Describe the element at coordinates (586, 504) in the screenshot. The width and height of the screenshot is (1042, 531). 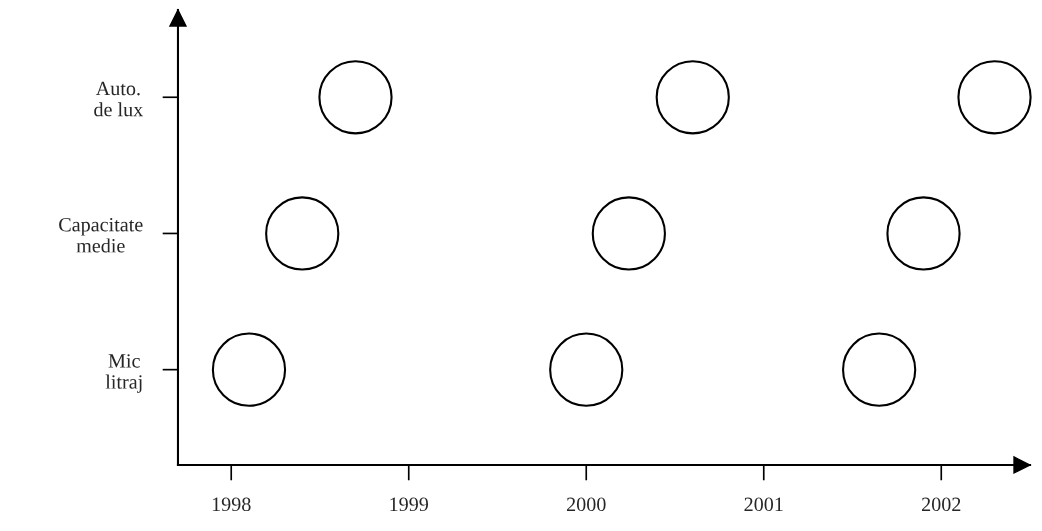
I see `x-tick-label: 2000` at that location.